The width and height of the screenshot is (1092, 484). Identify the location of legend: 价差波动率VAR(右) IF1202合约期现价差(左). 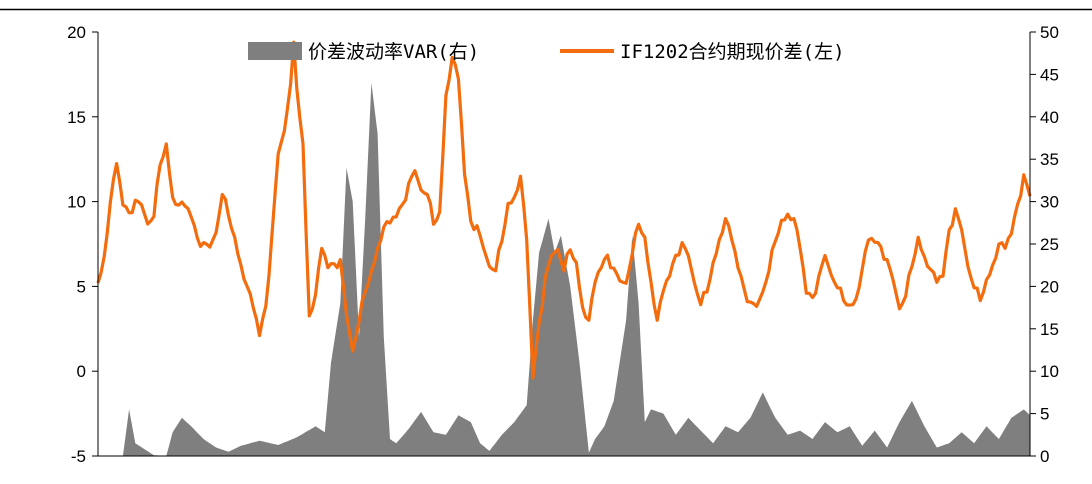
(546, 52).